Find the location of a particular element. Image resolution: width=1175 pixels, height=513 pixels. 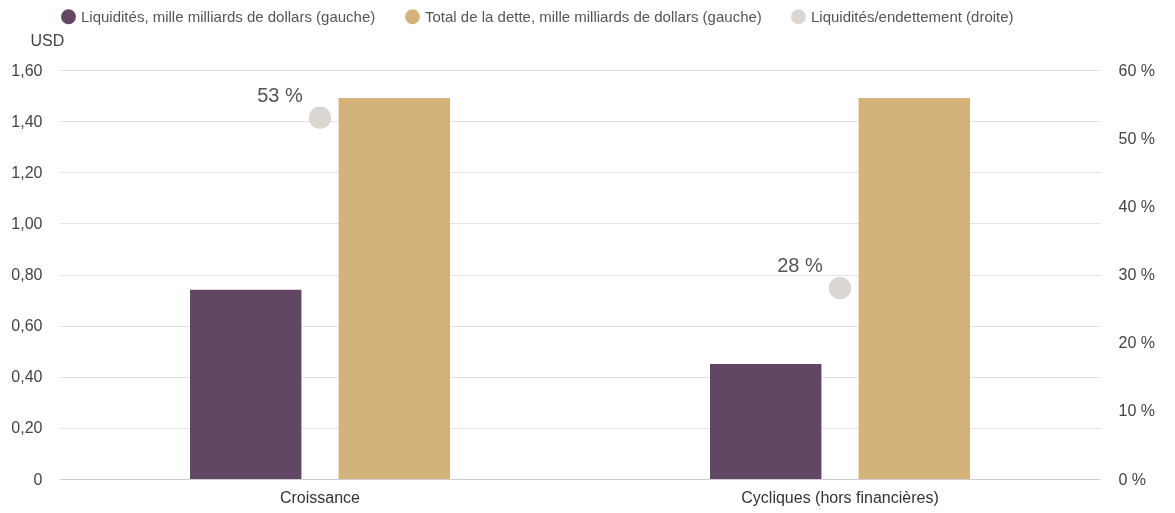

y-tick-label: 0,40 is located at coordinates (27, 377).